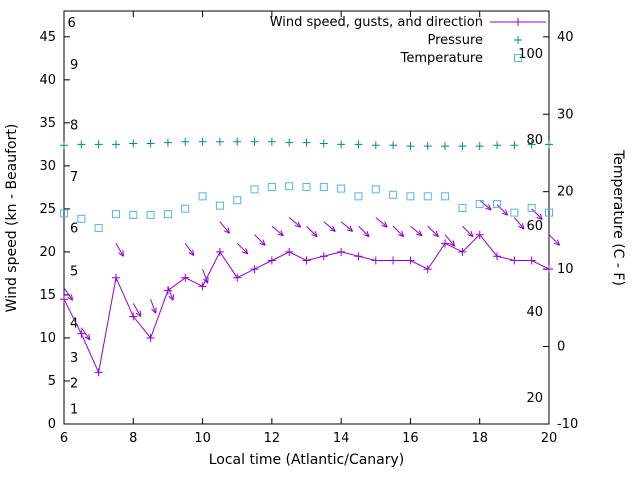 This screenshot has width=640, height=480. What do you see at coordinates (74, 125) in the screenshot?
I see `beaufort-label: 8` at bounding box center [74, 125].